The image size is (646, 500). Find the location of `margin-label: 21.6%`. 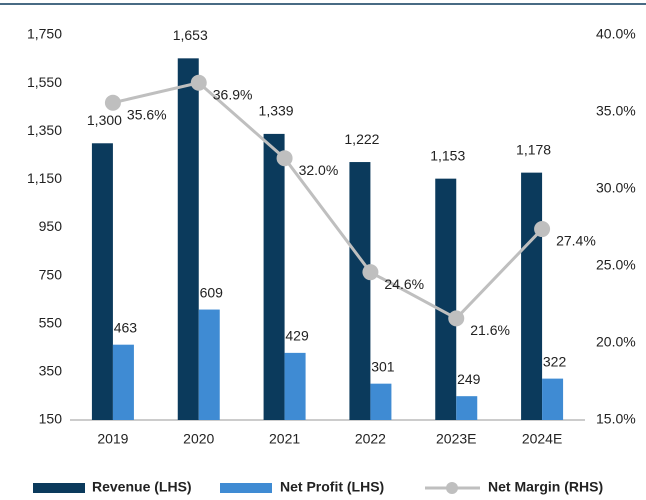

margin-label: 21.6% is located at coordinates (490, 330).